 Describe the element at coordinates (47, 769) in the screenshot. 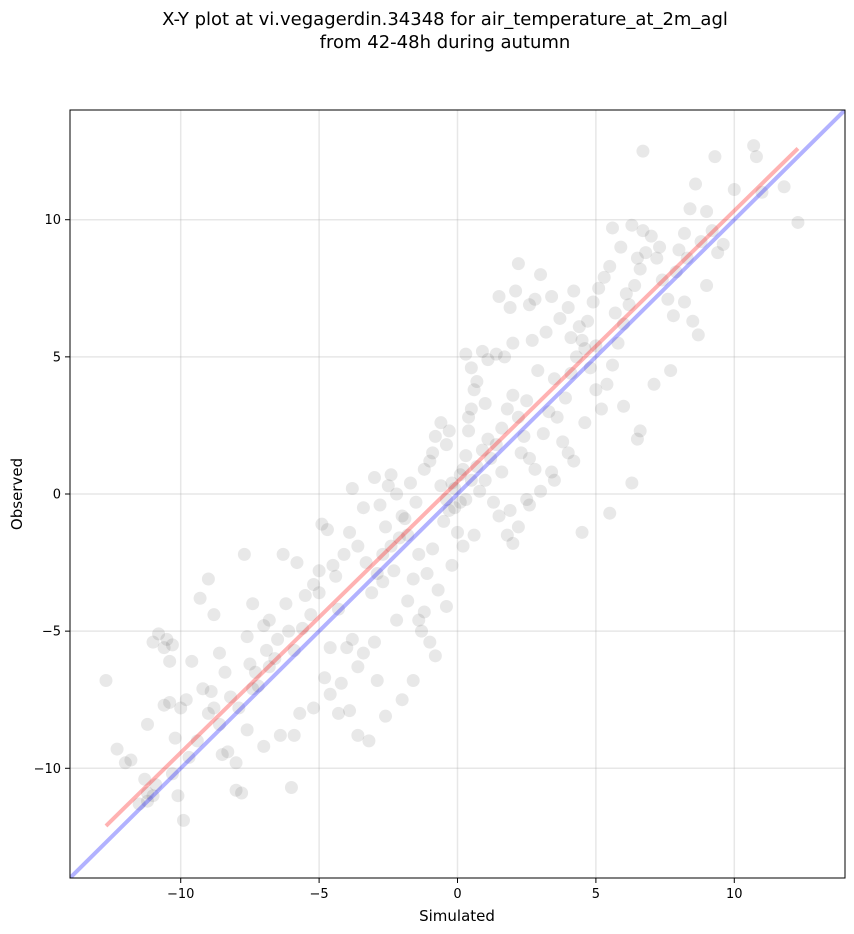

I see `y-tick-label: −10` at that location.